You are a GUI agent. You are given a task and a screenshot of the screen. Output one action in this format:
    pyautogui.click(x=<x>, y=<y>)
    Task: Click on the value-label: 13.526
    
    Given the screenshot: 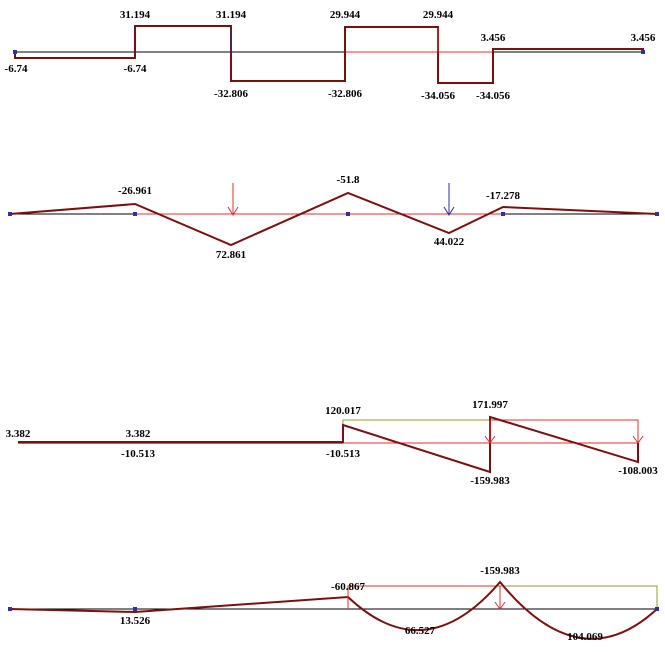 What is the action you would take?
    pyautogui.click(x=135, y=621)
    